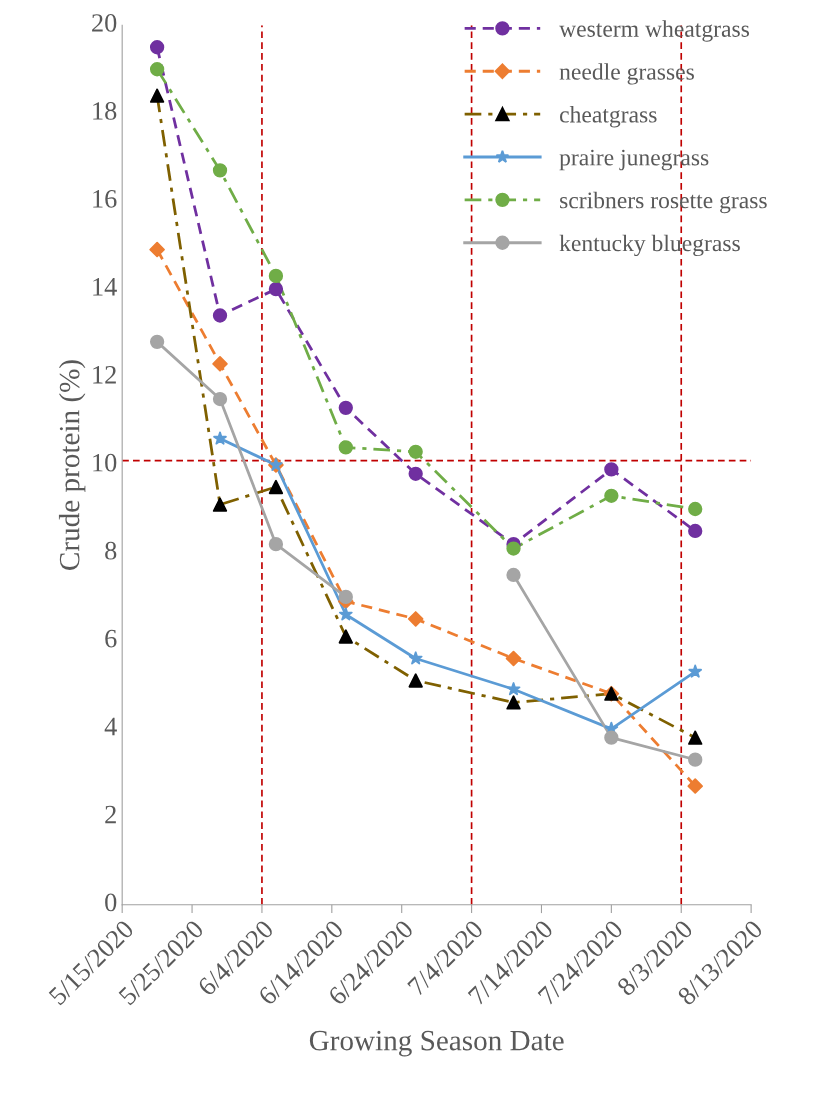 The width and height of the screenshot is (820, 1098). What do you see at coordinates (110, 814) in the screenshot?
I see `y-tick-label: 2` at bounding box center [110, 814].